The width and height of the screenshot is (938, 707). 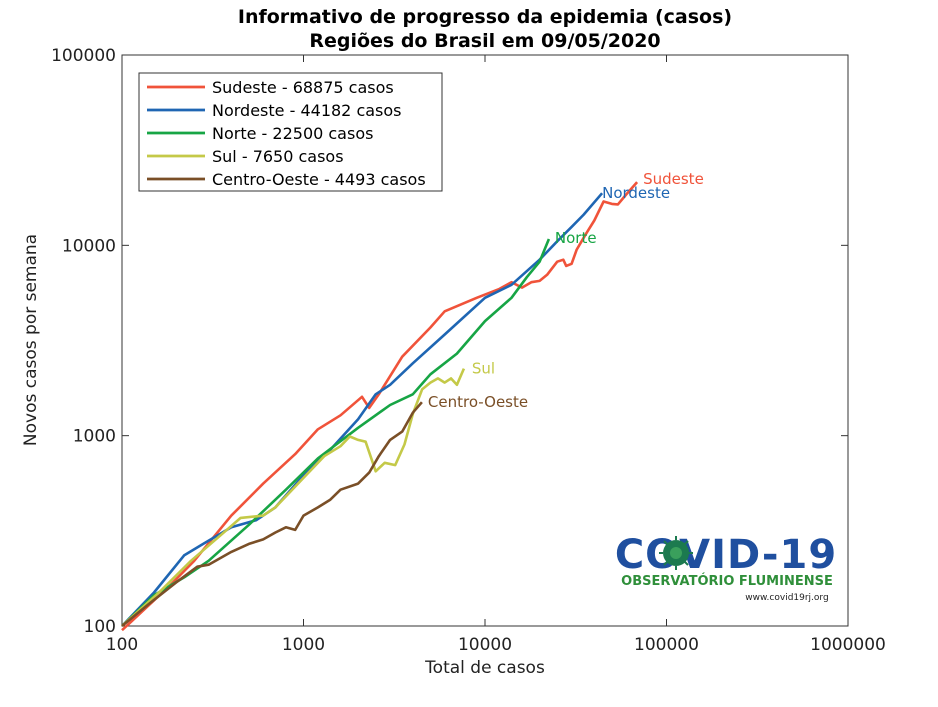 What do you see at coordinates (636, 193) in the screenshot?
I see `series-end-label: Nordeste` at bounding box center [636, 193].